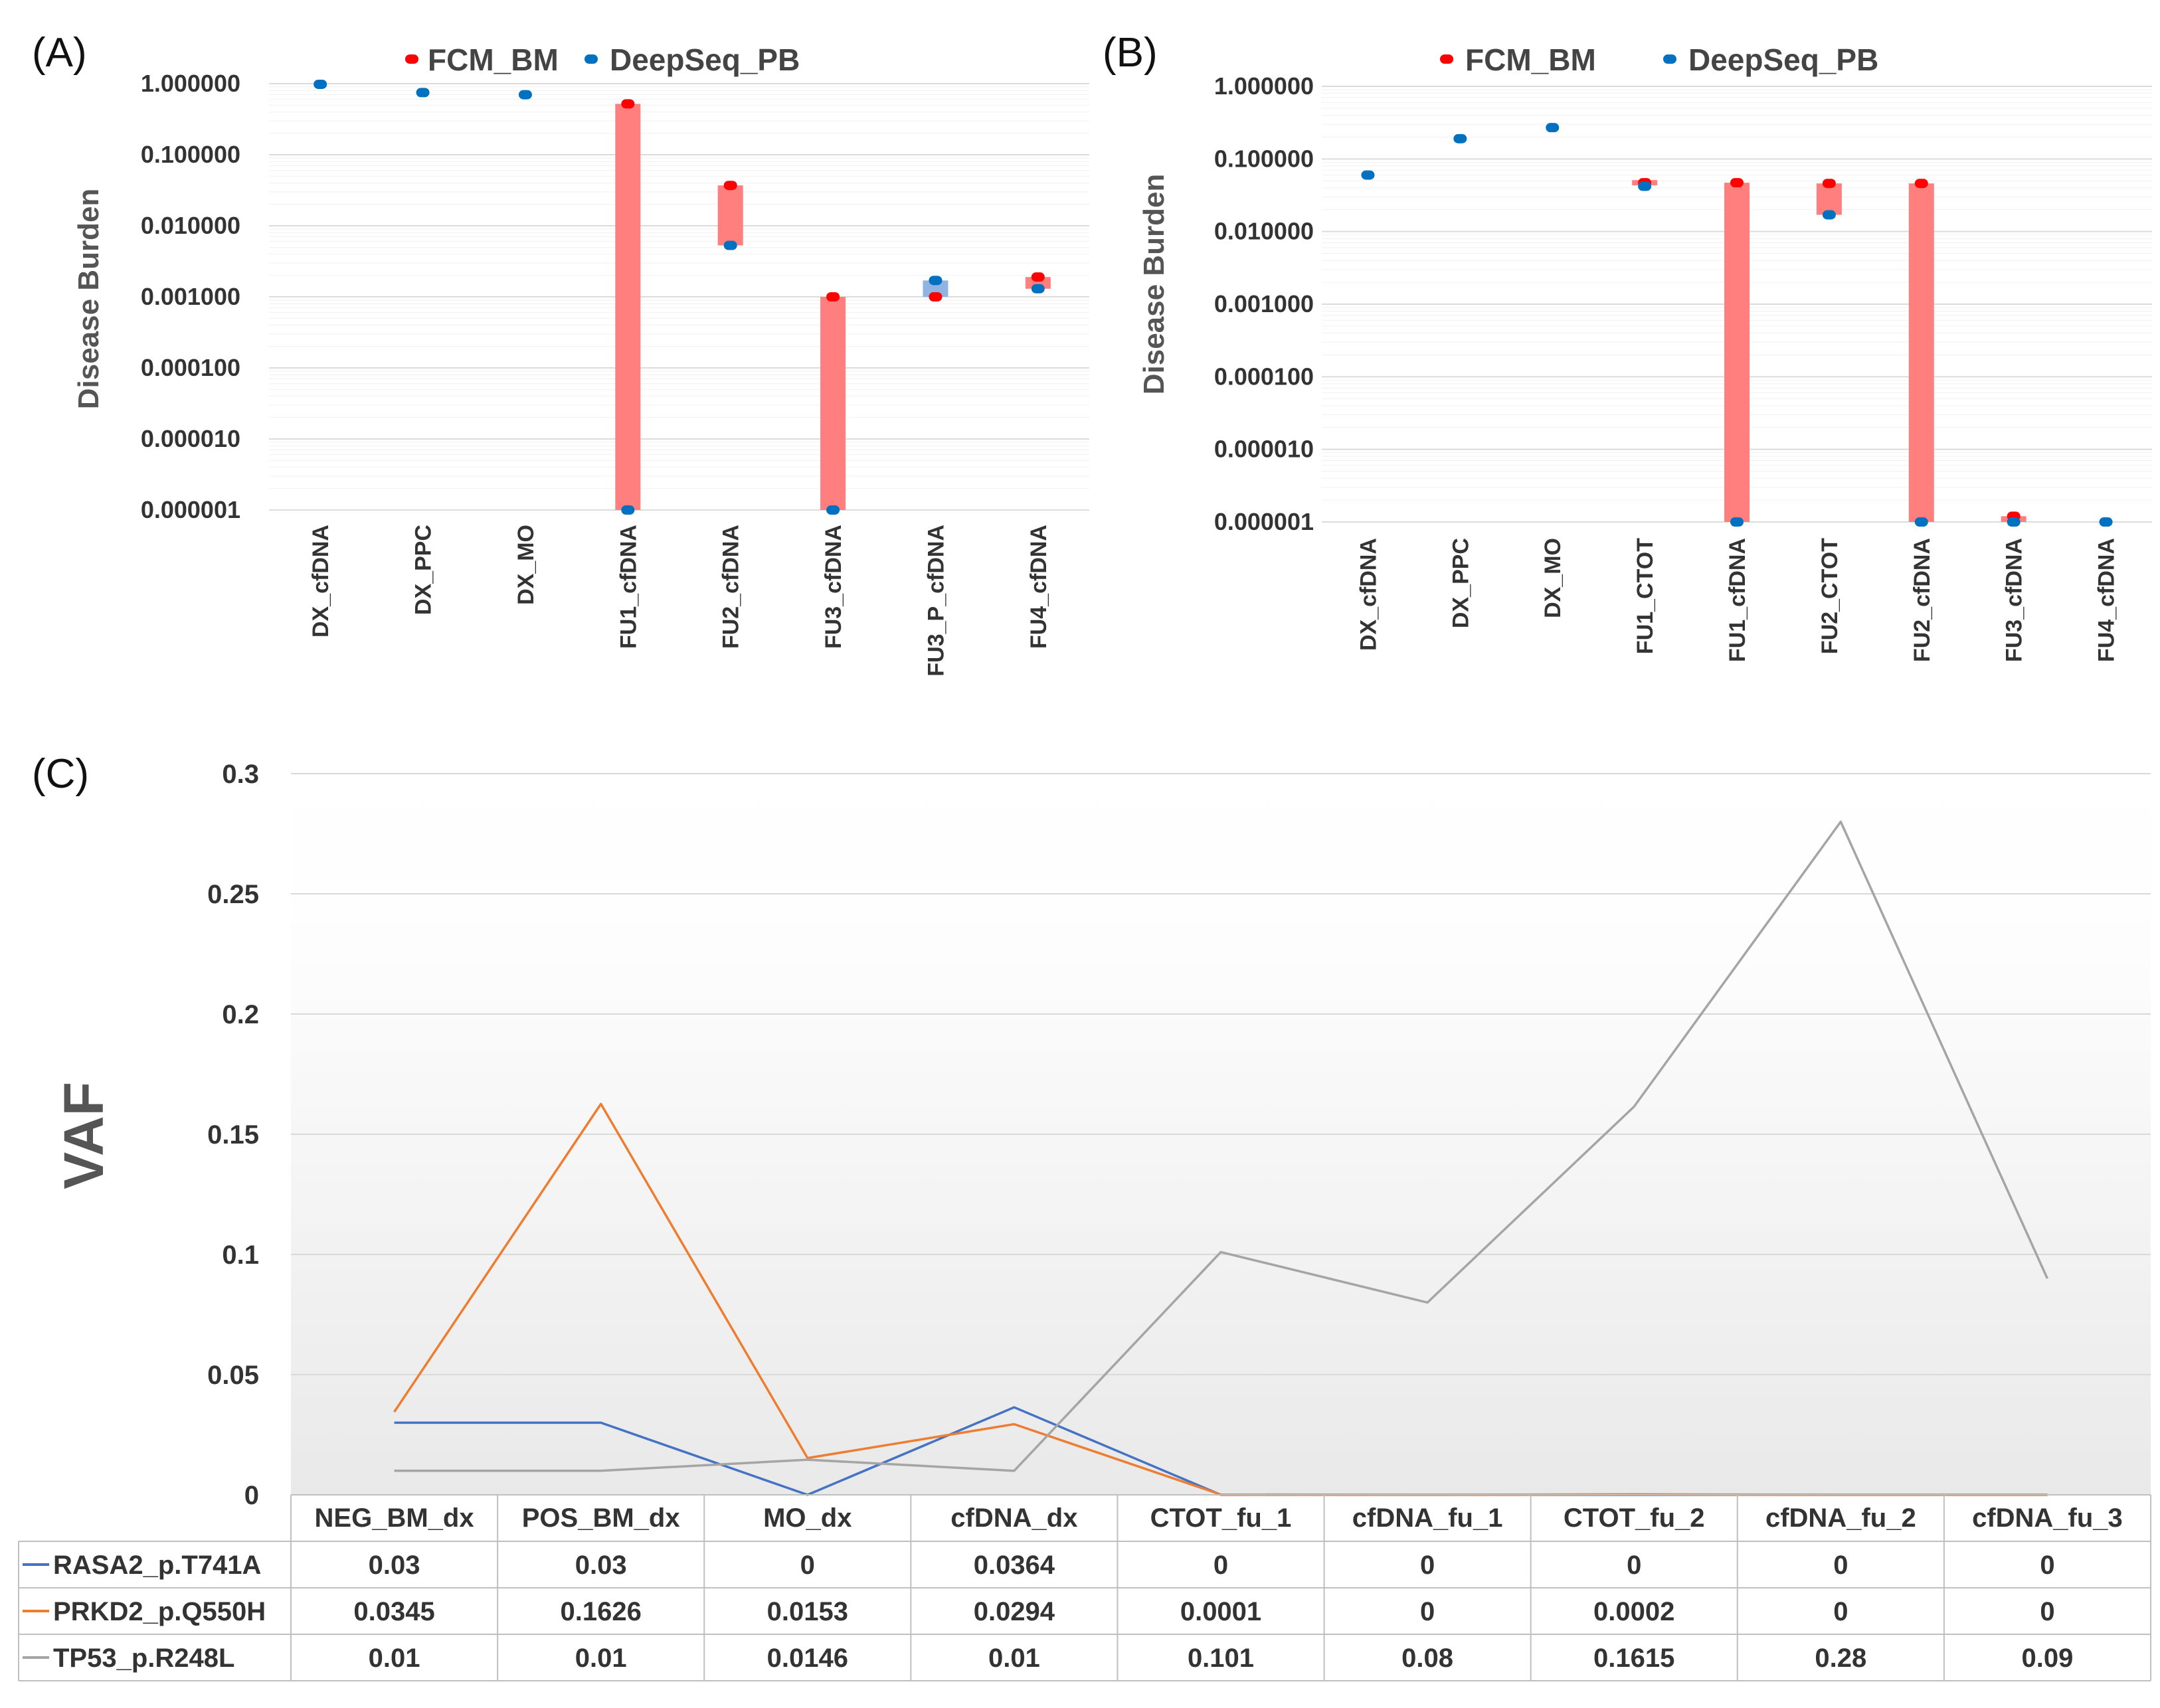 The height and width of the screenshot is (1708, 2160). I want to click on panel-c-table-series-name: RASA2_p.T741A, so click(157, 1565).